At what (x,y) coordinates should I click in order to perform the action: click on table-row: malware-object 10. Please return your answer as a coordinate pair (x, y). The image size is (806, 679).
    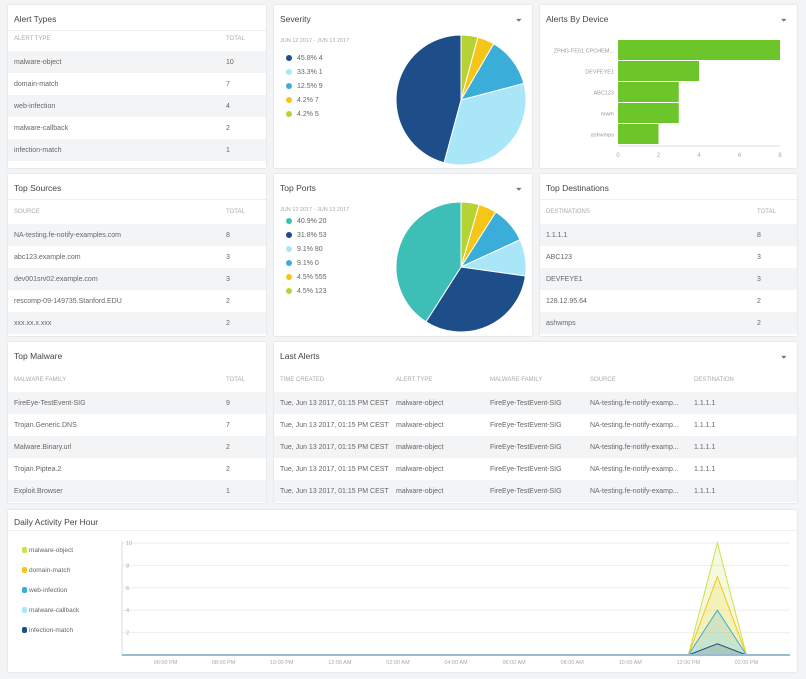
    Looking at the image, I should click on (137, 62).